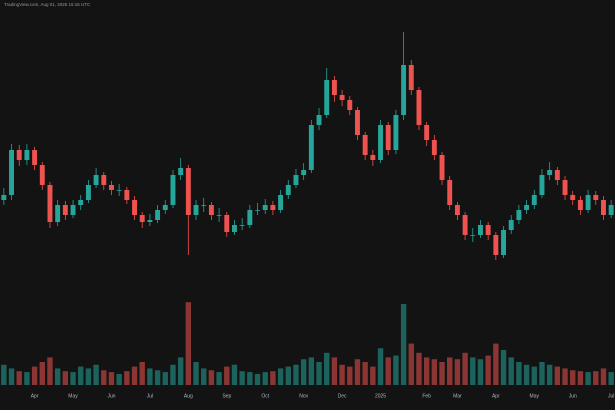 This screenshot has width=615, height=410. I want to click on chart-header: TradingView.com, Aug 01, 2025 15:16 UTC, so click(47, 4).